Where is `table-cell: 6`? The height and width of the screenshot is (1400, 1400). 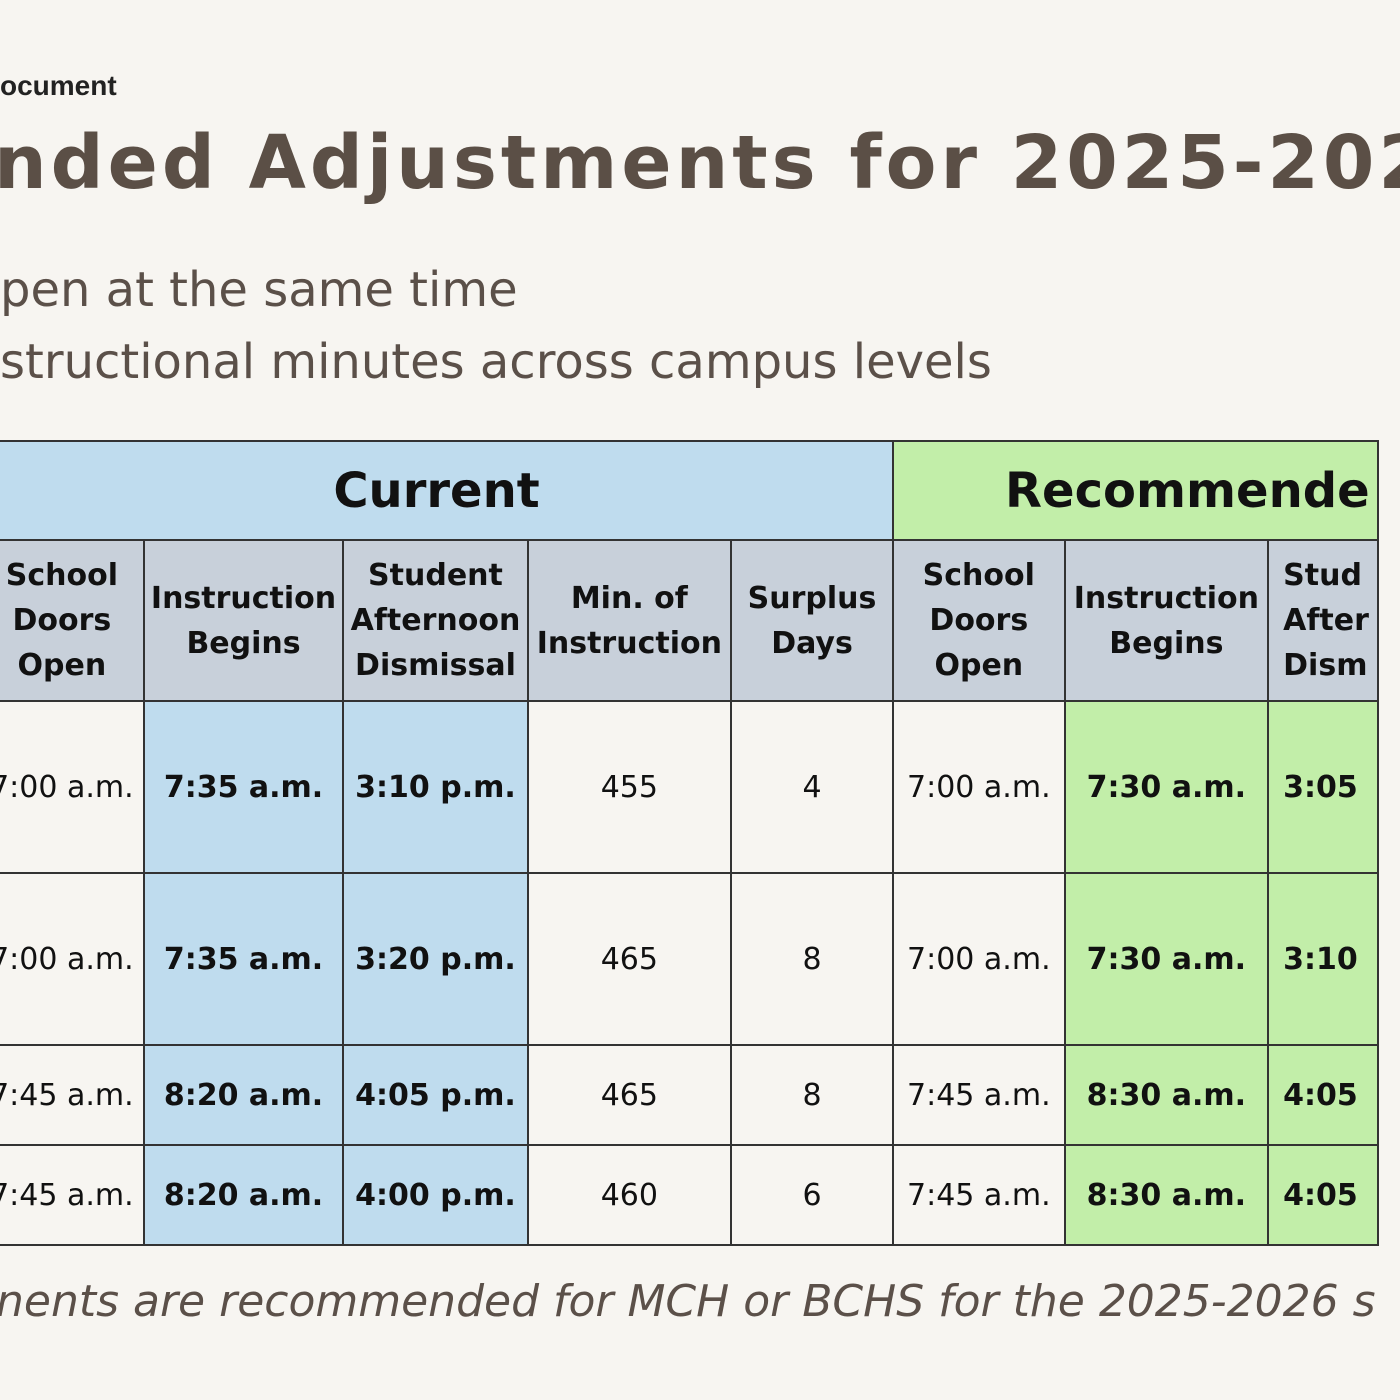
table-cell: 6 is located at coordinates (812, 1195).